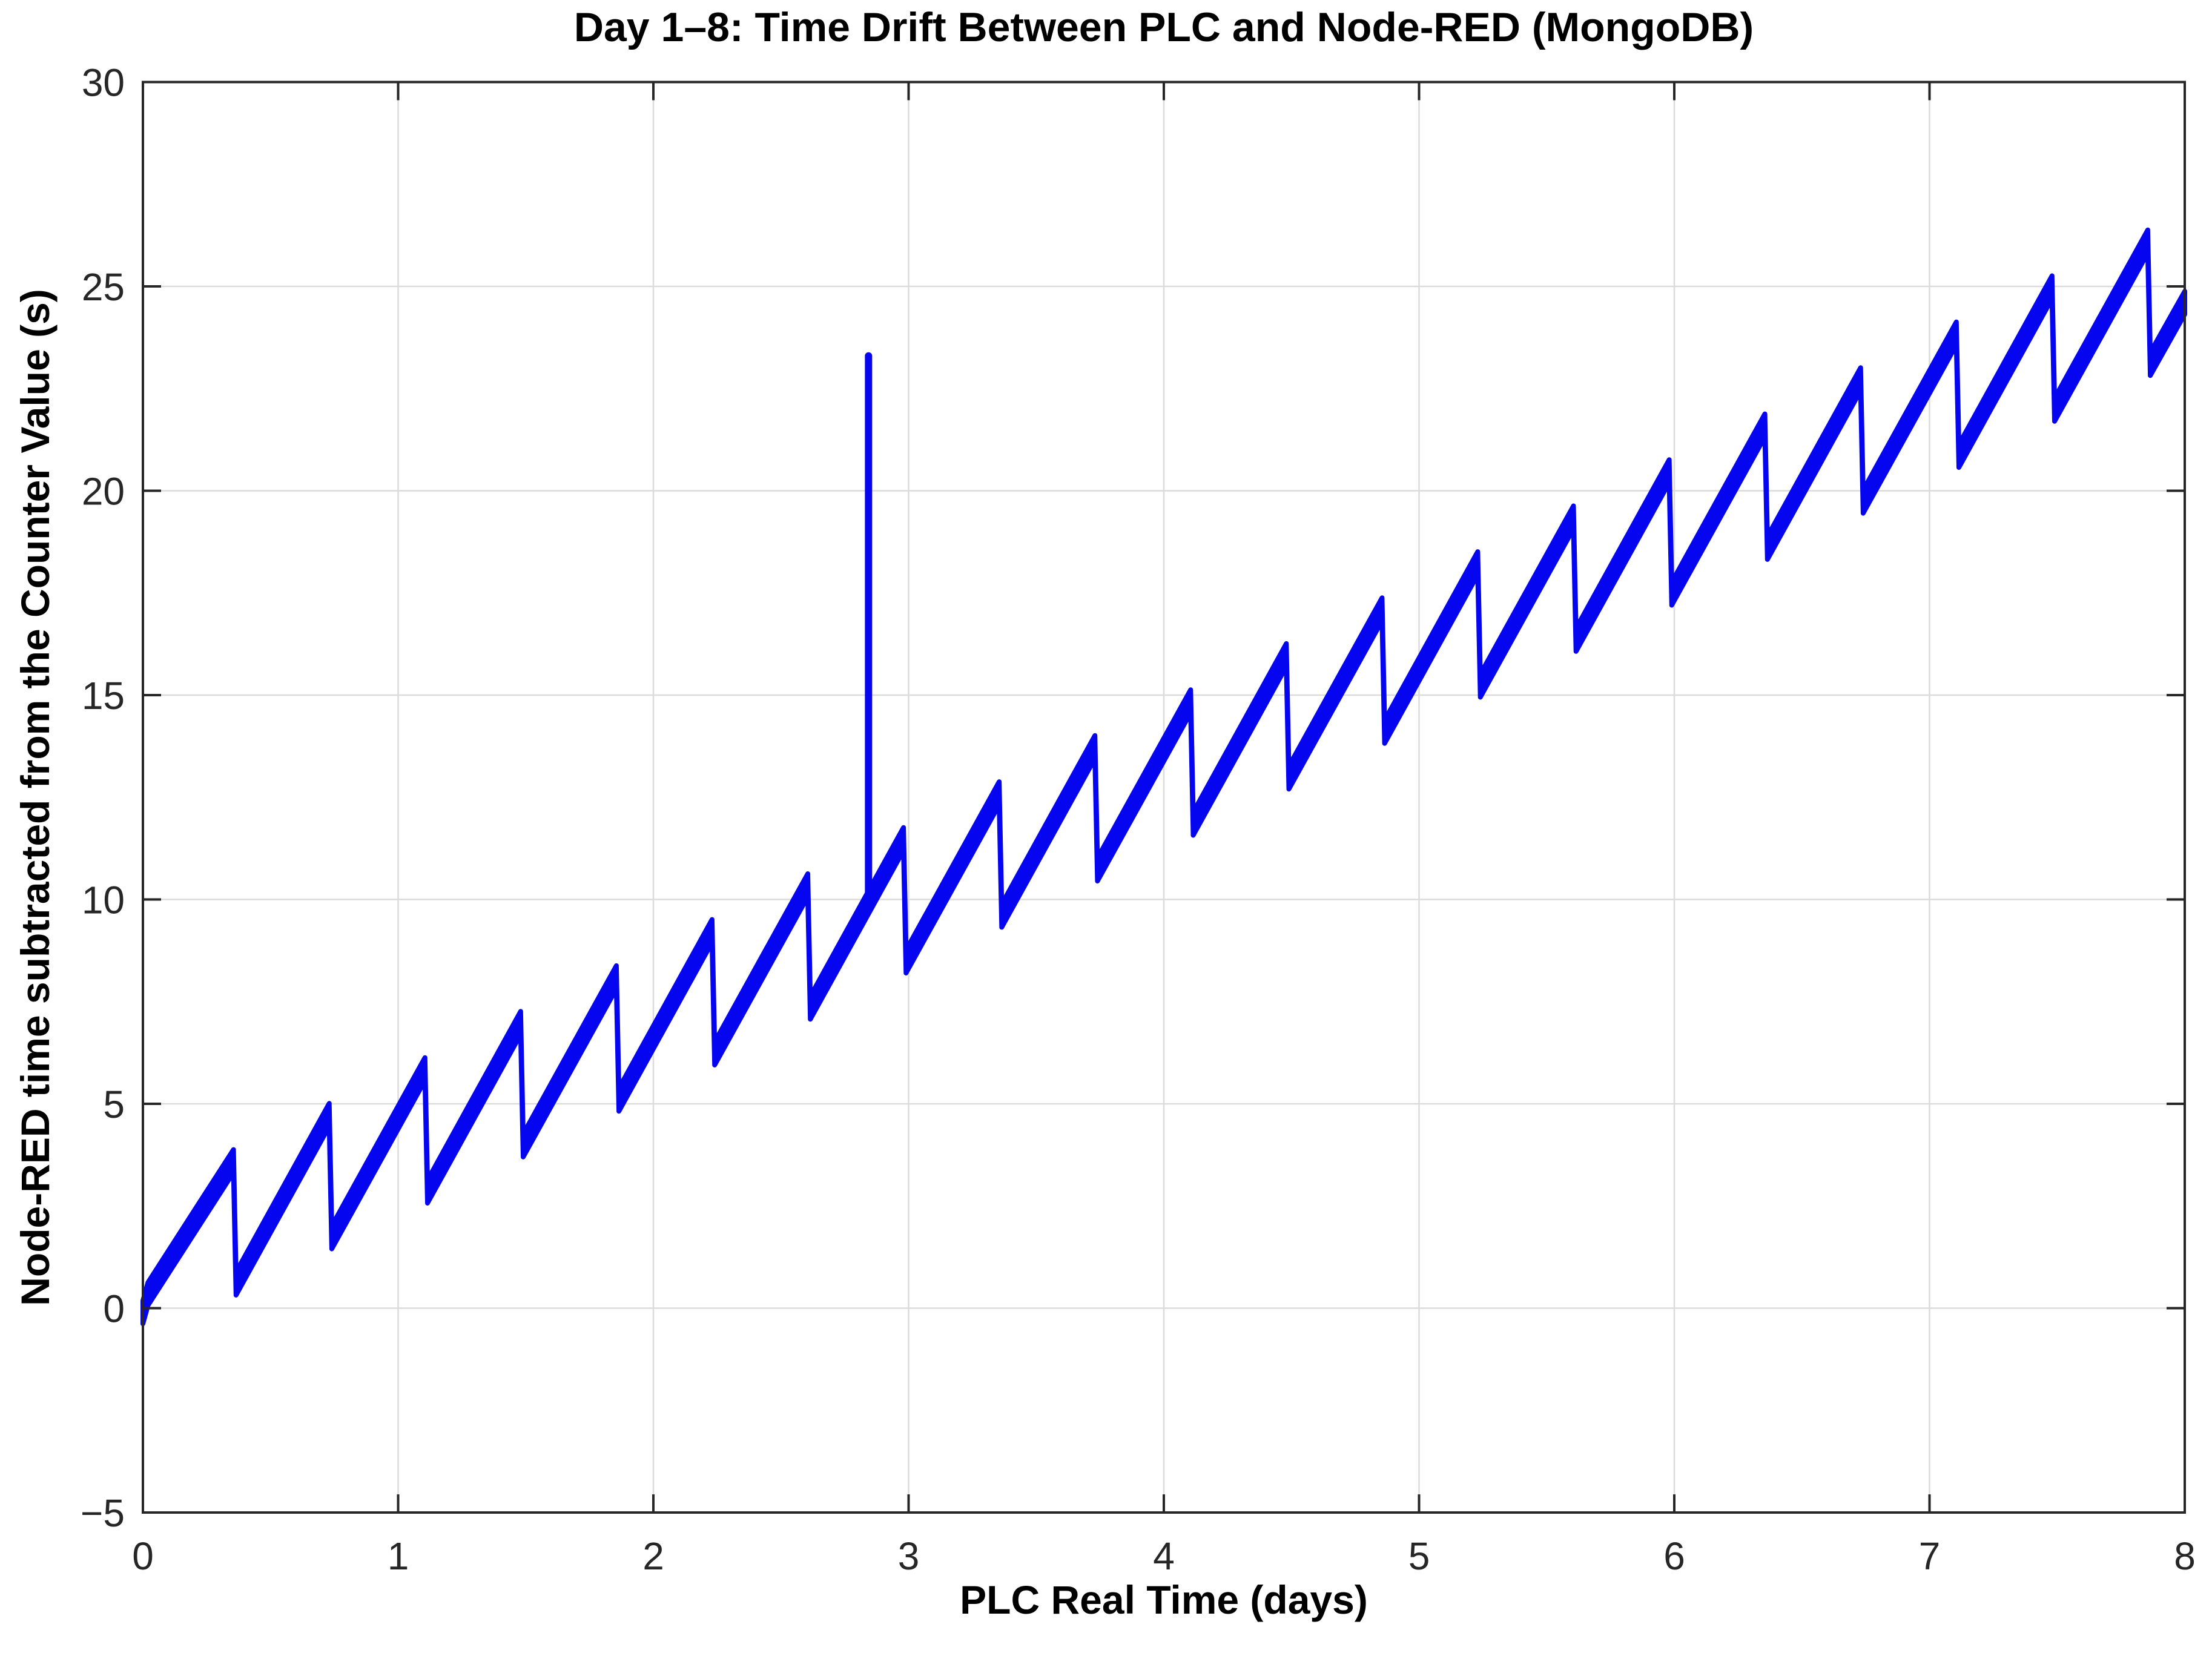 This screenshot has height=1653, width=2212. I want to click on x-tick-label: 6, so click(1674, 1556).